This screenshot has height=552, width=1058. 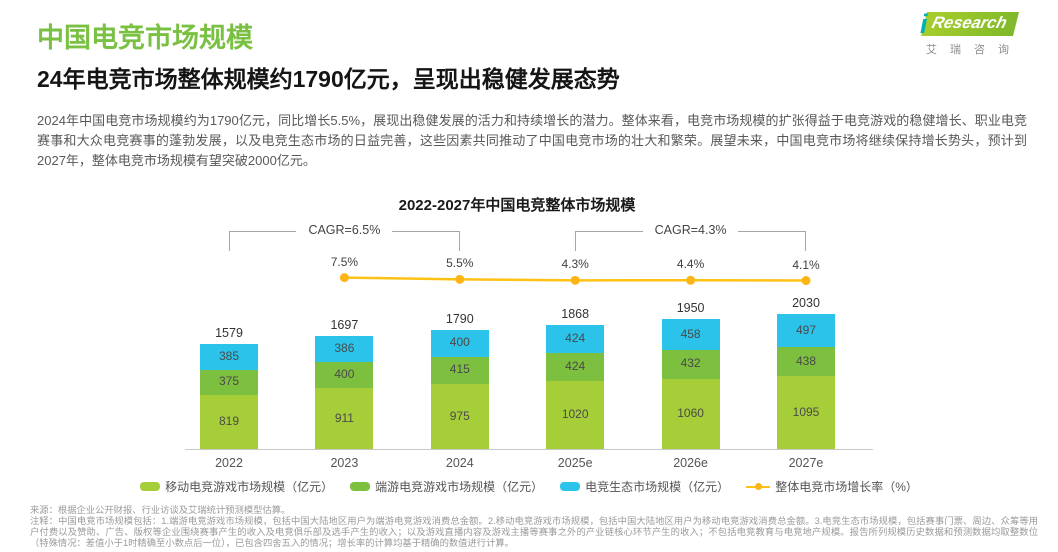 What do you see at coordinates (657, 487) in the screenshot?
I see `legend-label: 电竞生态市场规模（亿元）` at bounding box center [657, 487].